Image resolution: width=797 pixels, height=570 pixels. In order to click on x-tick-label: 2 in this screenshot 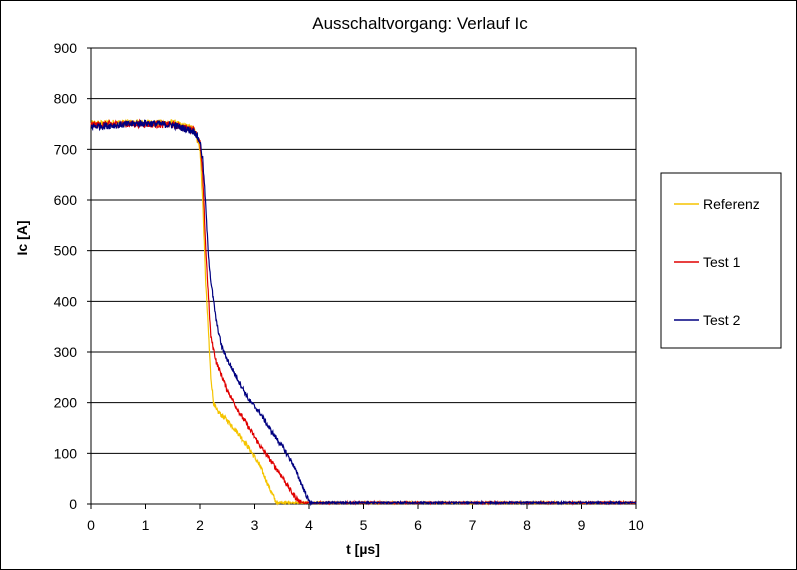, I will do `click(200, 525)`.